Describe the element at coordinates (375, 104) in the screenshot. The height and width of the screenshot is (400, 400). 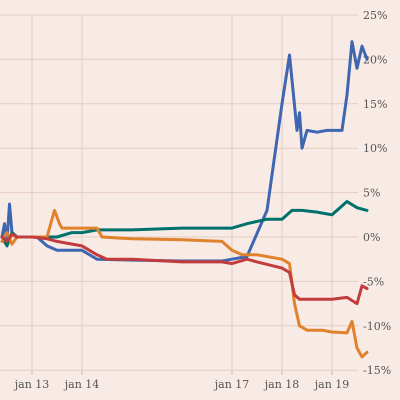
I see `y-tick-label: 15%` at that location.